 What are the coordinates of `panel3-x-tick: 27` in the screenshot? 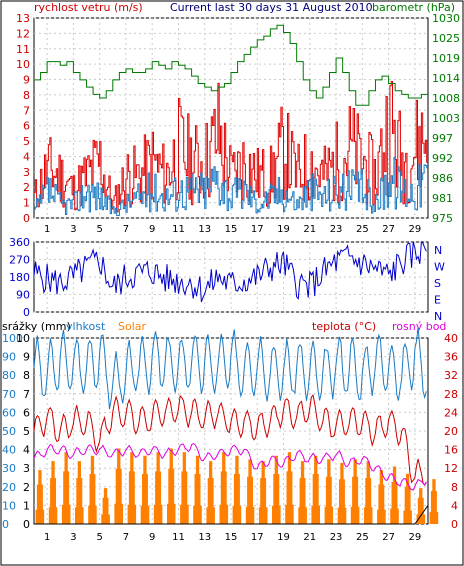 It's located at (388, 537).